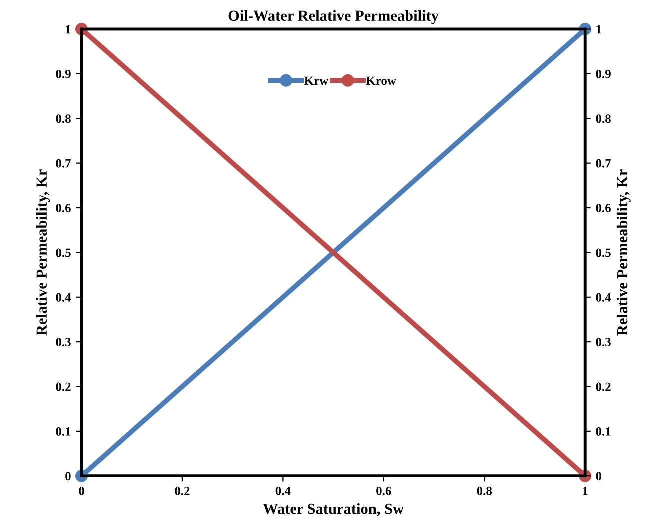 This screenshot has width=654, height=532. What do you see at coordinates (63, 208) in the screenshot?
I see `y-tick-label: 0.6` at bounding box center [63, 208].